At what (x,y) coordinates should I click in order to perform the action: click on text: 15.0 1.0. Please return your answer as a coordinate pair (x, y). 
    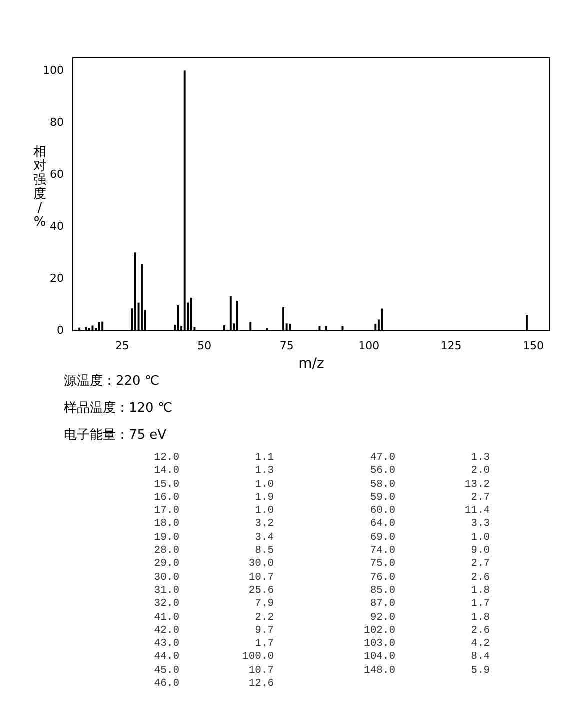
    Looking at the image, I should click on (213, 485).